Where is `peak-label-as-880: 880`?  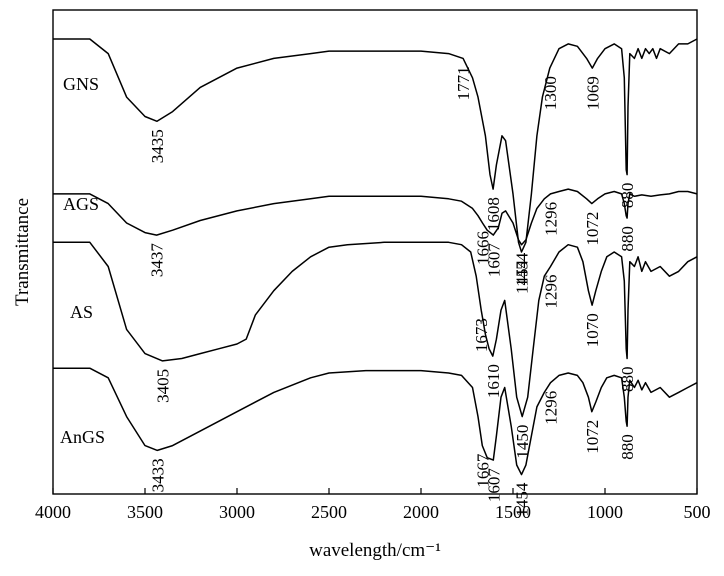
peak-label-as-880: 880 is located at coordinates (627, 380).